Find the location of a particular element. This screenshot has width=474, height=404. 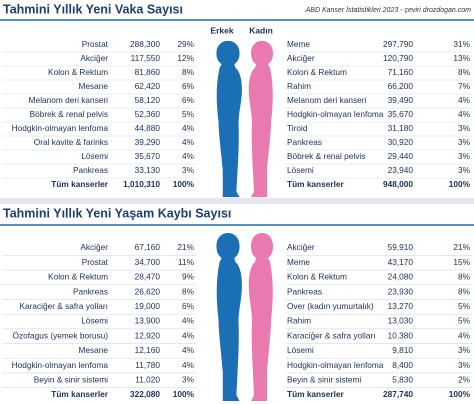

case-count: 52,360 is located at coordinates (148, 114).